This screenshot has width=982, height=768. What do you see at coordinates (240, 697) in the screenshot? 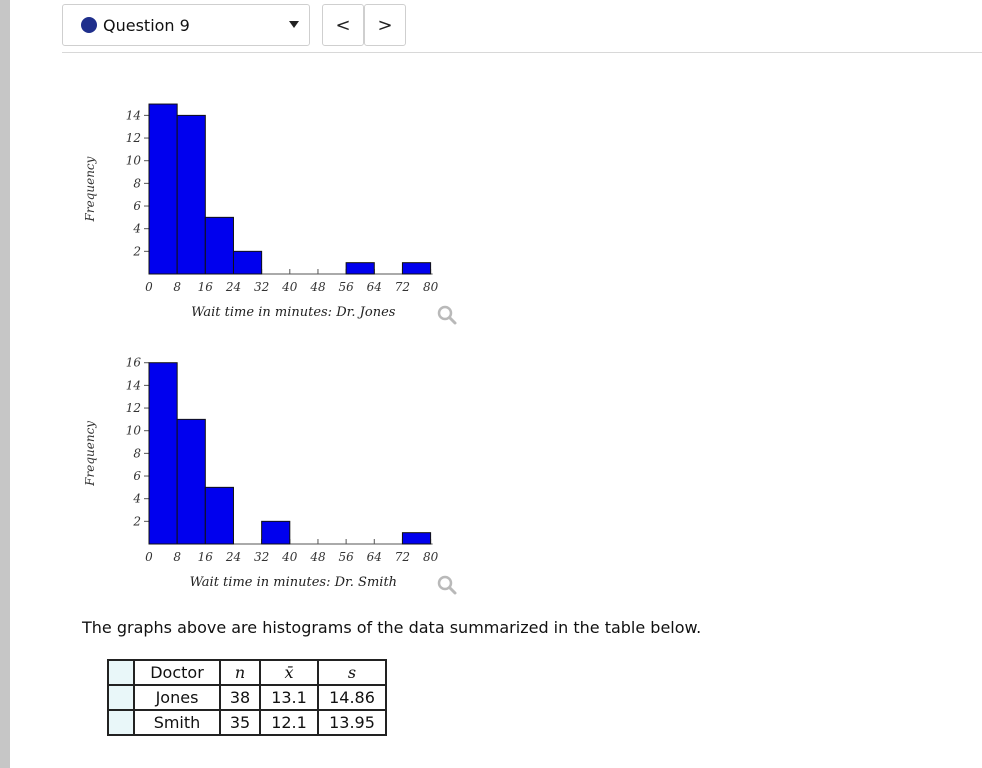
I see `cell-n: 38` at bounding box center [240, 697].